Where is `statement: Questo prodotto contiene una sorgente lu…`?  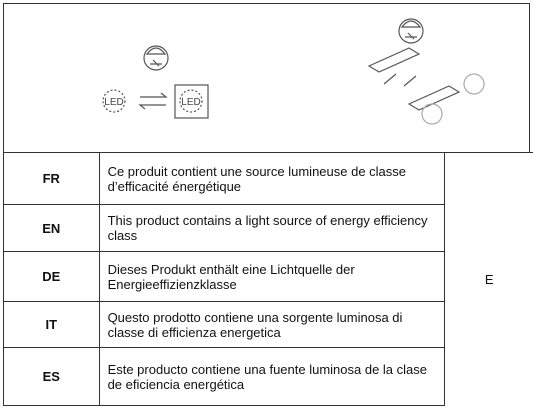 statement: Questo prodotto contiene una sorgente lu… is located at coordinates (272, 324).